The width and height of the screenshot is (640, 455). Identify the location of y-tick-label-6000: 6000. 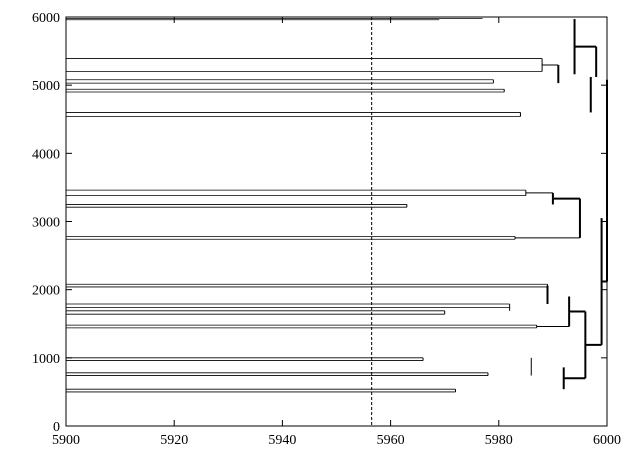
(46, 18).